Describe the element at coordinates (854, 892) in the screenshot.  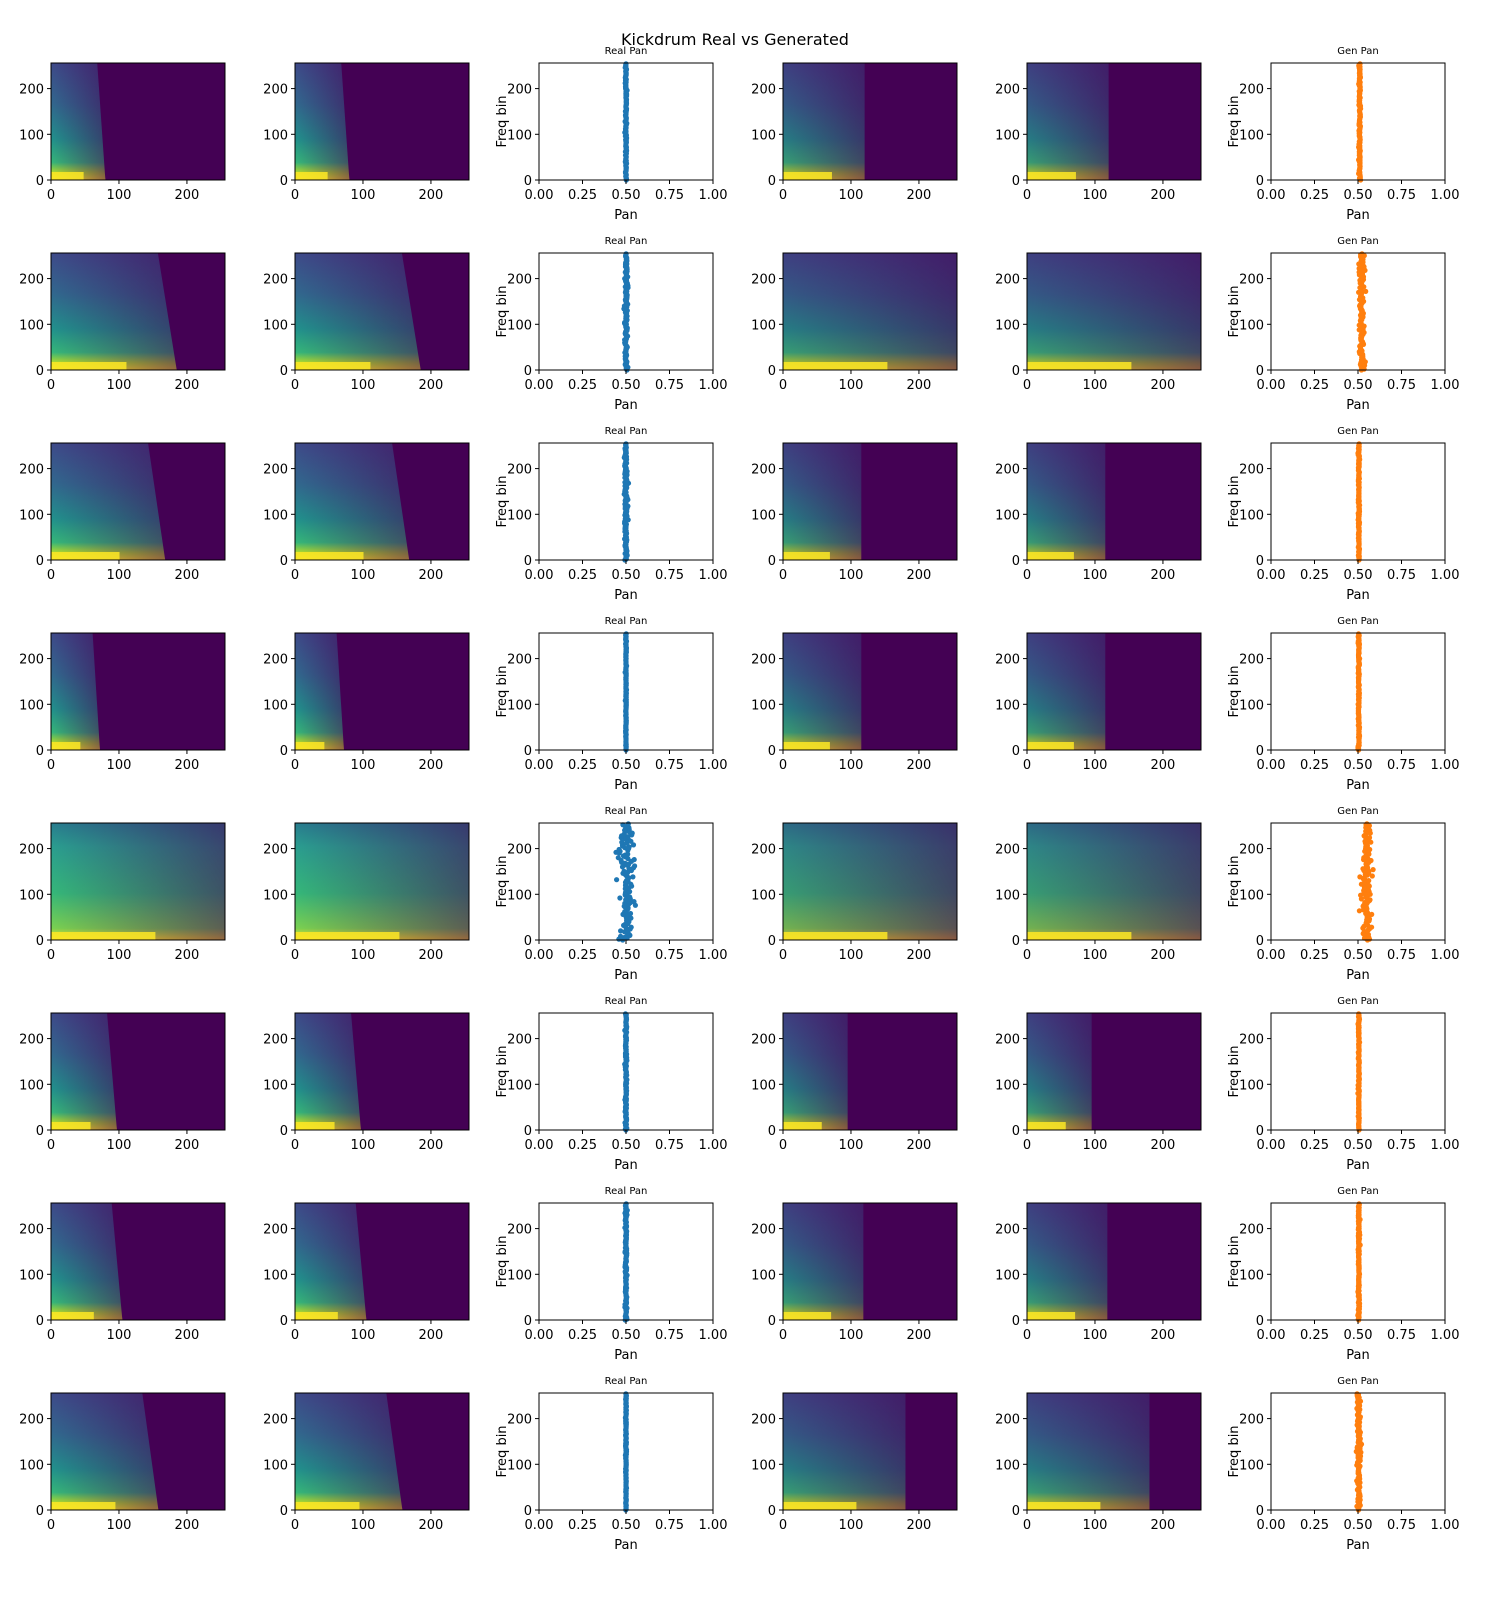
I see `generated-spectrogram-left: 0 100 200 0 100 200` at that location.